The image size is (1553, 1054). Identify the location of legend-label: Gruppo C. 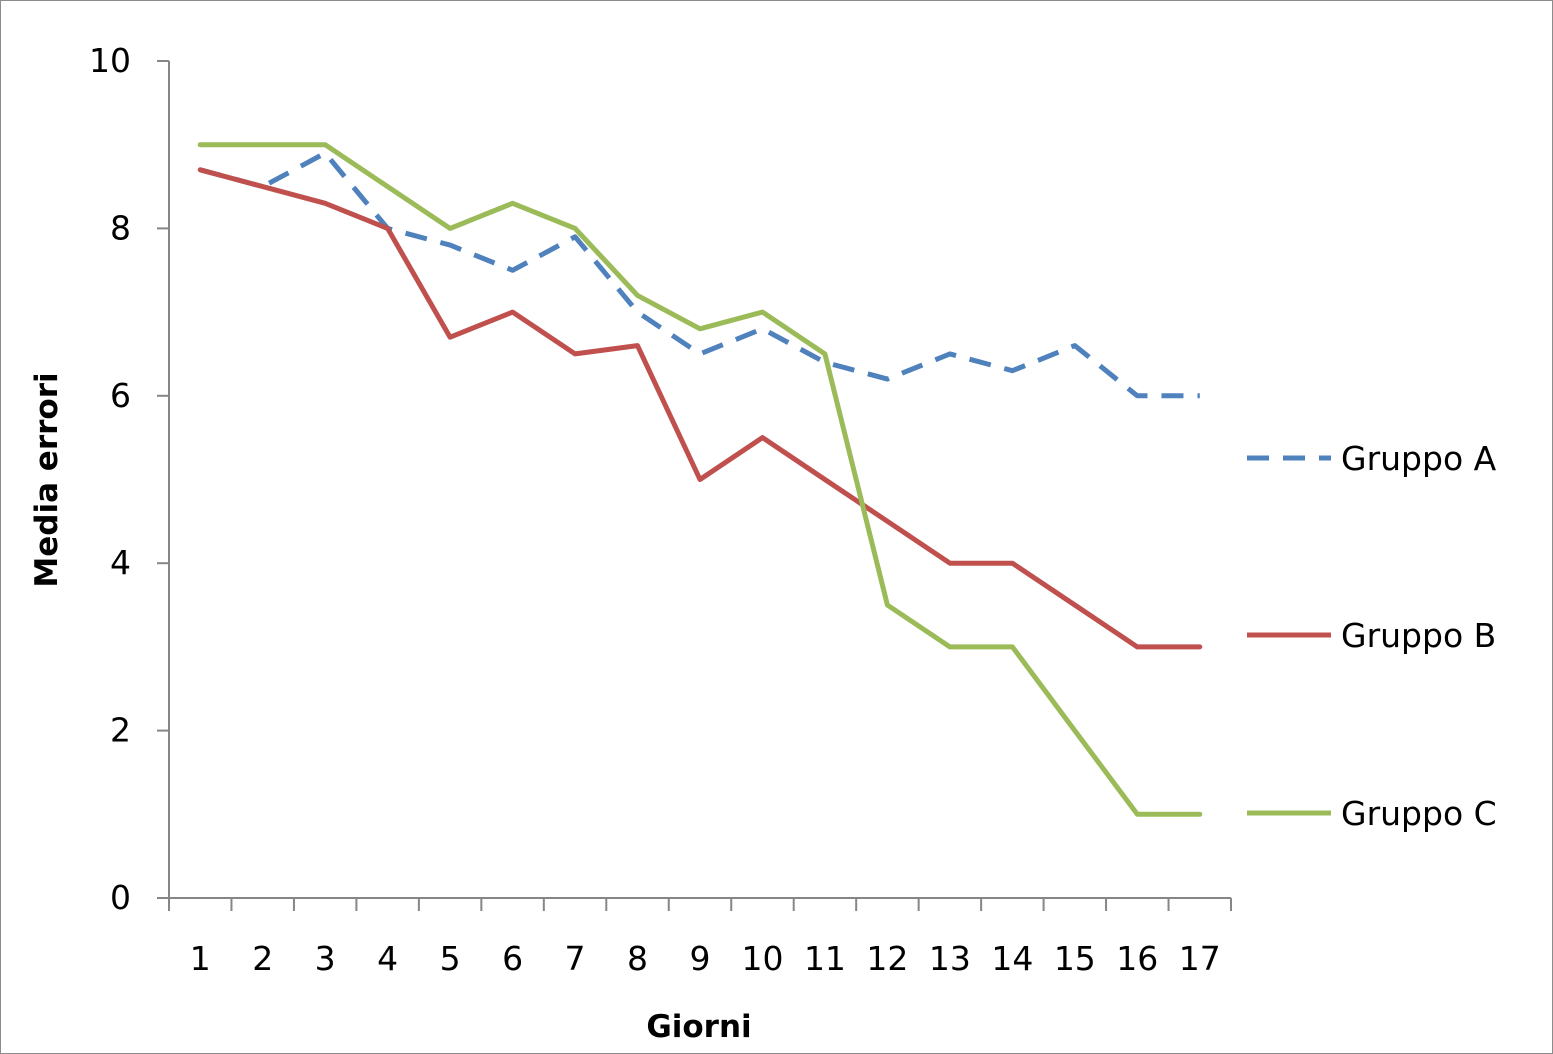
(1419, 813).